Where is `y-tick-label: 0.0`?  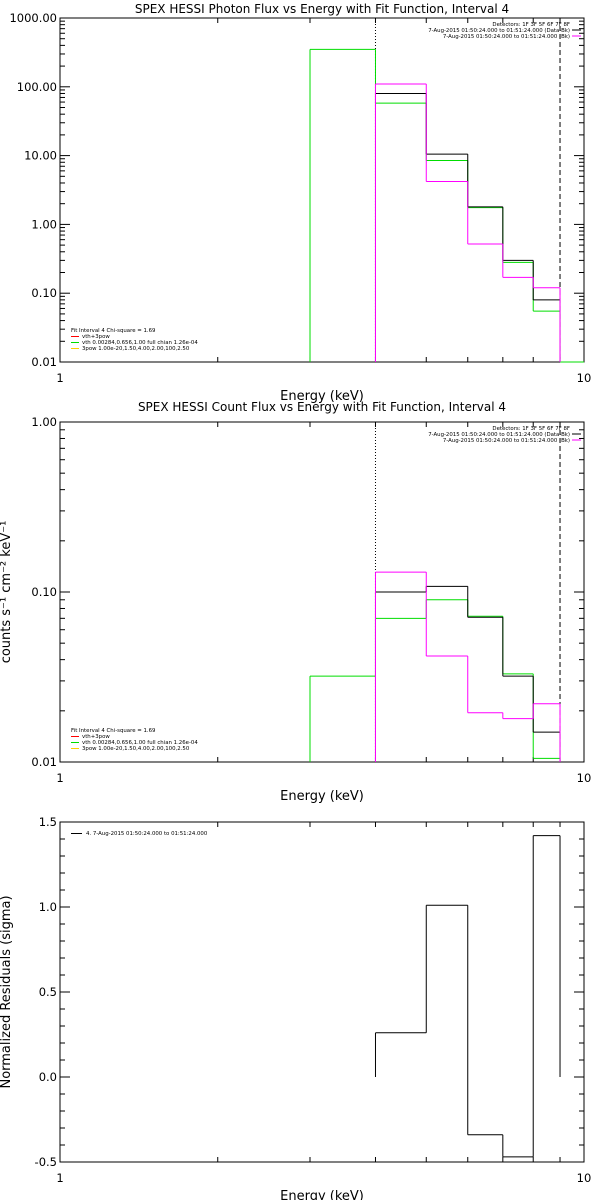
y-tick-label: 0.0 is located at coordinates (48, 1077).